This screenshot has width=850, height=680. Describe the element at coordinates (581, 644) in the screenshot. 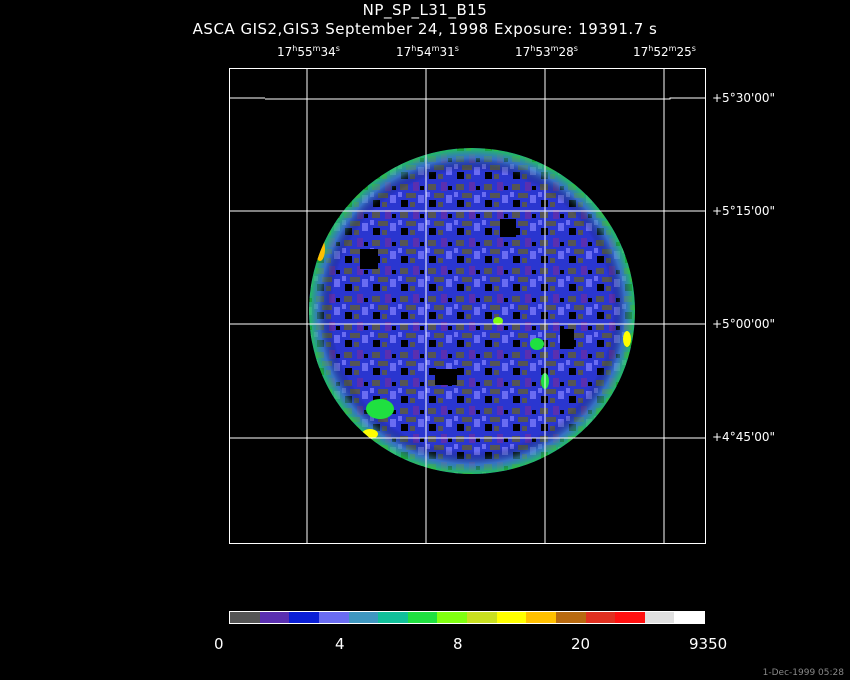

I see `colorbar-label: 20` at that location.